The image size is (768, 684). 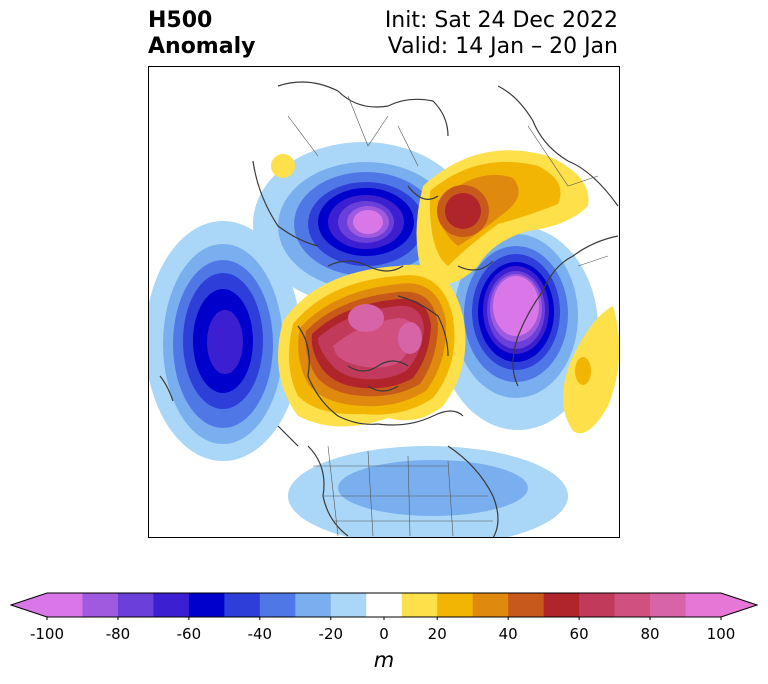 What do you see at coordinates (202, 46) in the screenshot?
I see `title-kind: Anomaly` at bounding box center [202, 46].